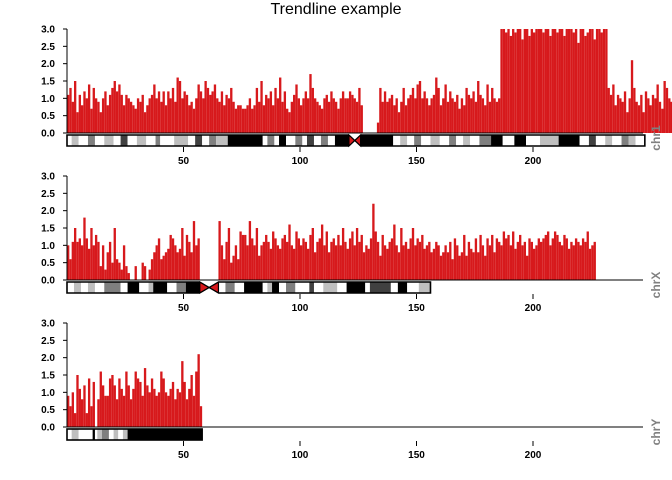  What do you see at coordinates (331, 241) in the screenshot?
I see `bars-chrX` at bounding box center [331, 241].